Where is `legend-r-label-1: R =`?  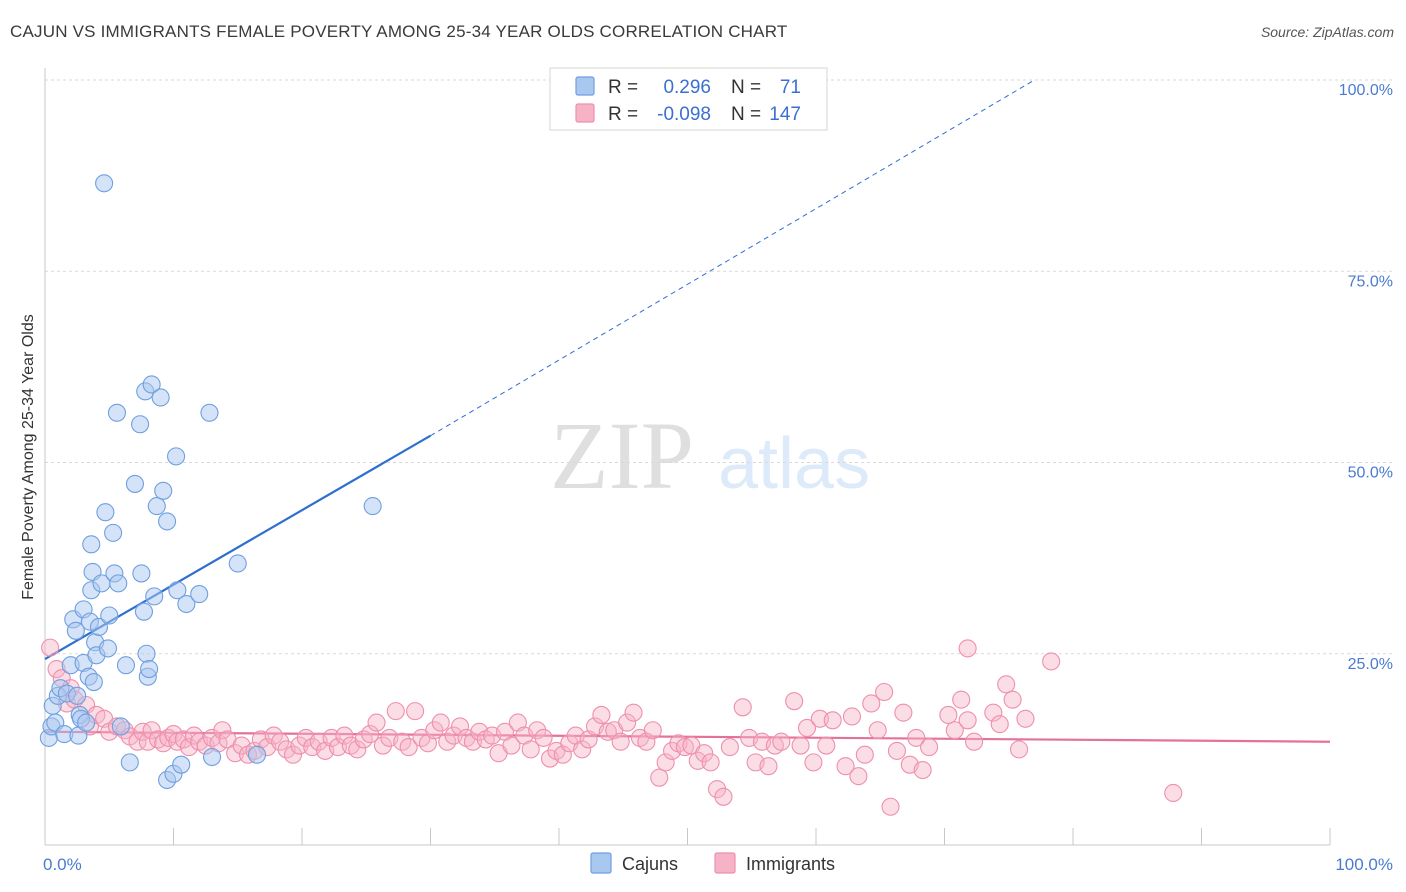 legend-r-label-1: R = is located at coordinates (623, 87).